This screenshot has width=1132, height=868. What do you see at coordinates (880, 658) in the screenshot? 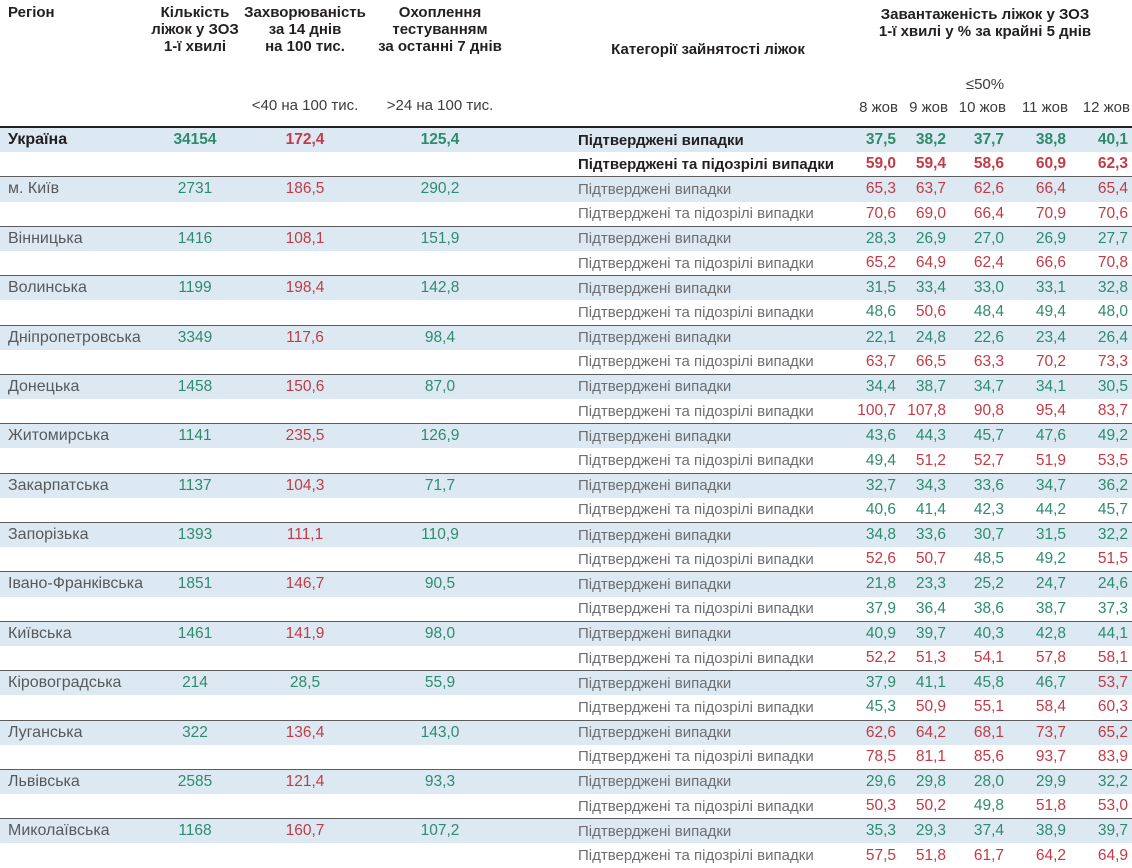
I see `occupancy-value: 52,2` at bounding box center [880, 658].